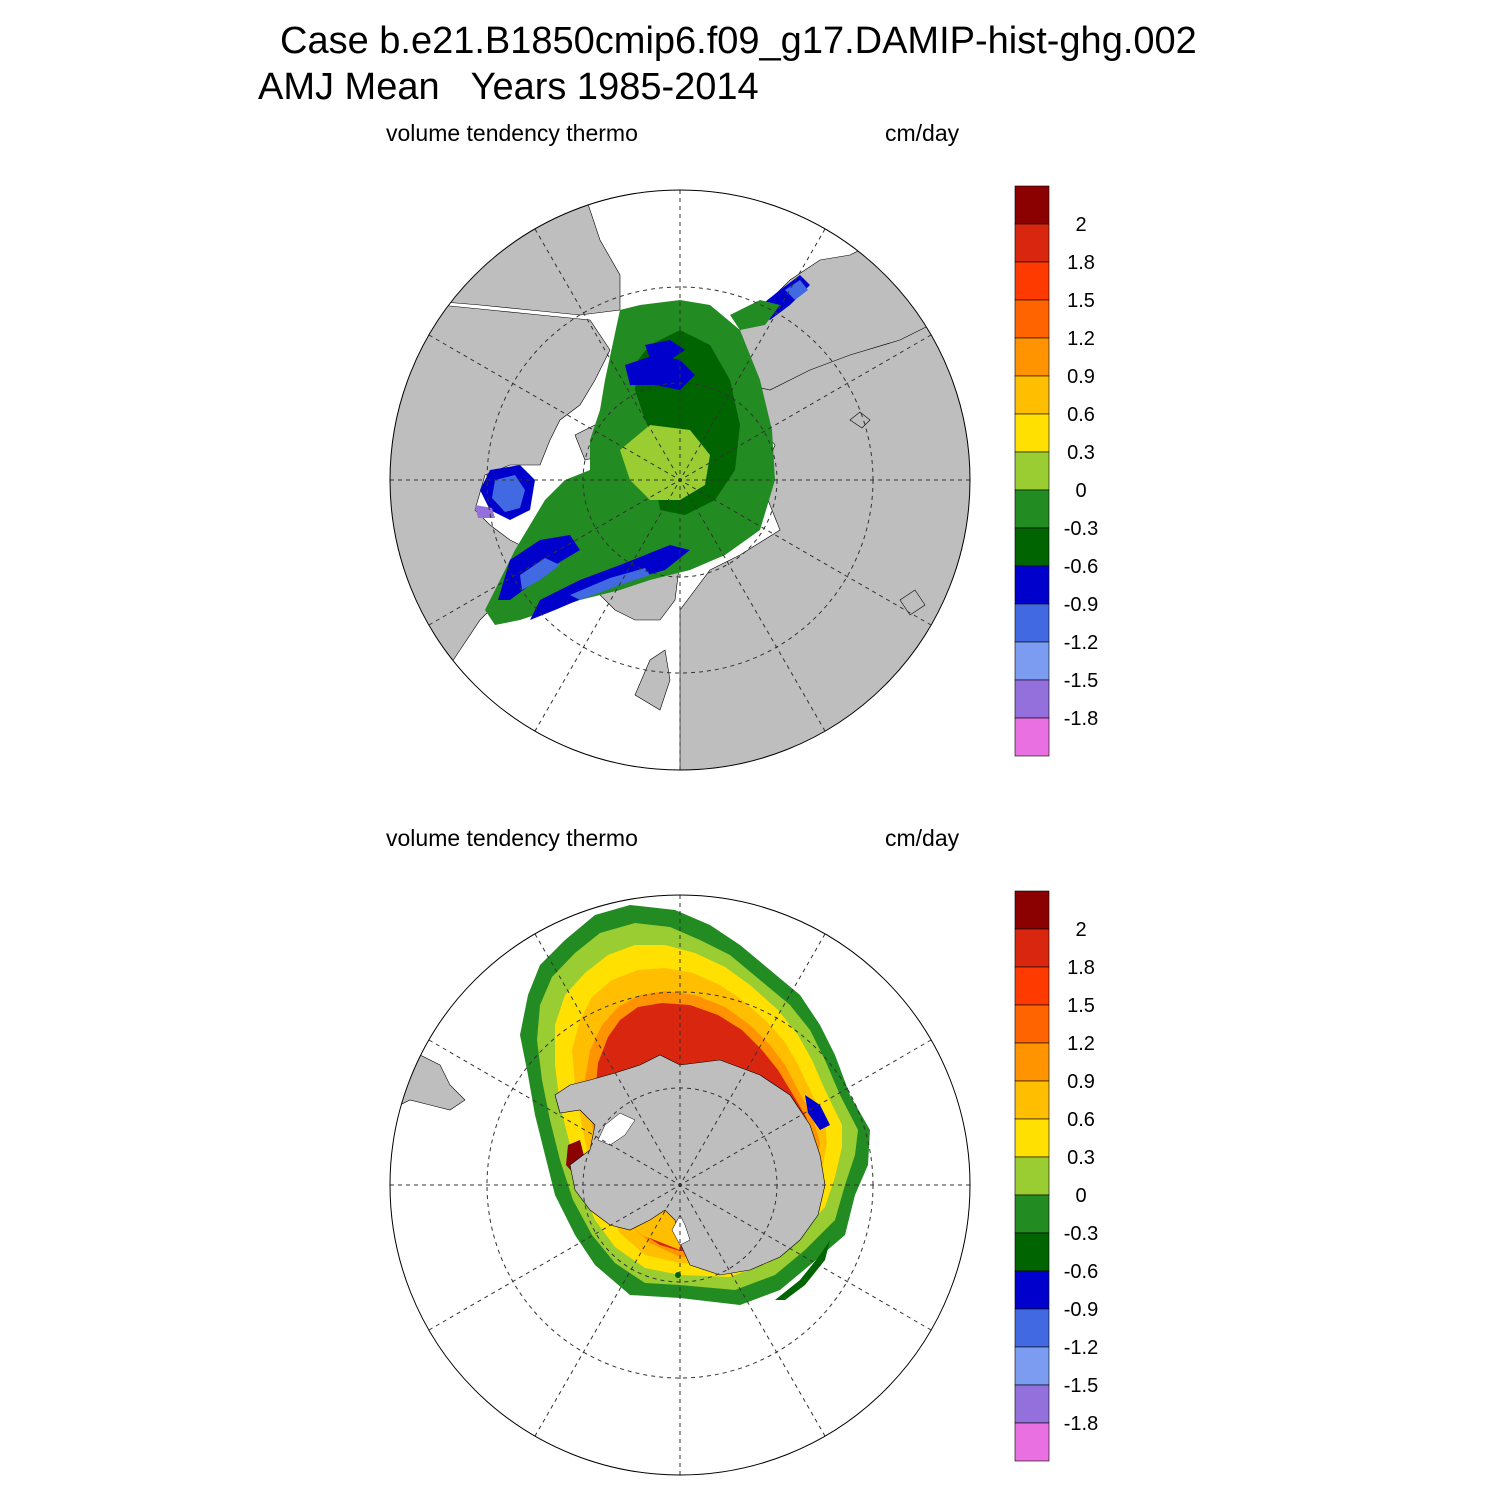 The image size is (1500, 1500). I want to click on north-ice-field, so click(642, 450).